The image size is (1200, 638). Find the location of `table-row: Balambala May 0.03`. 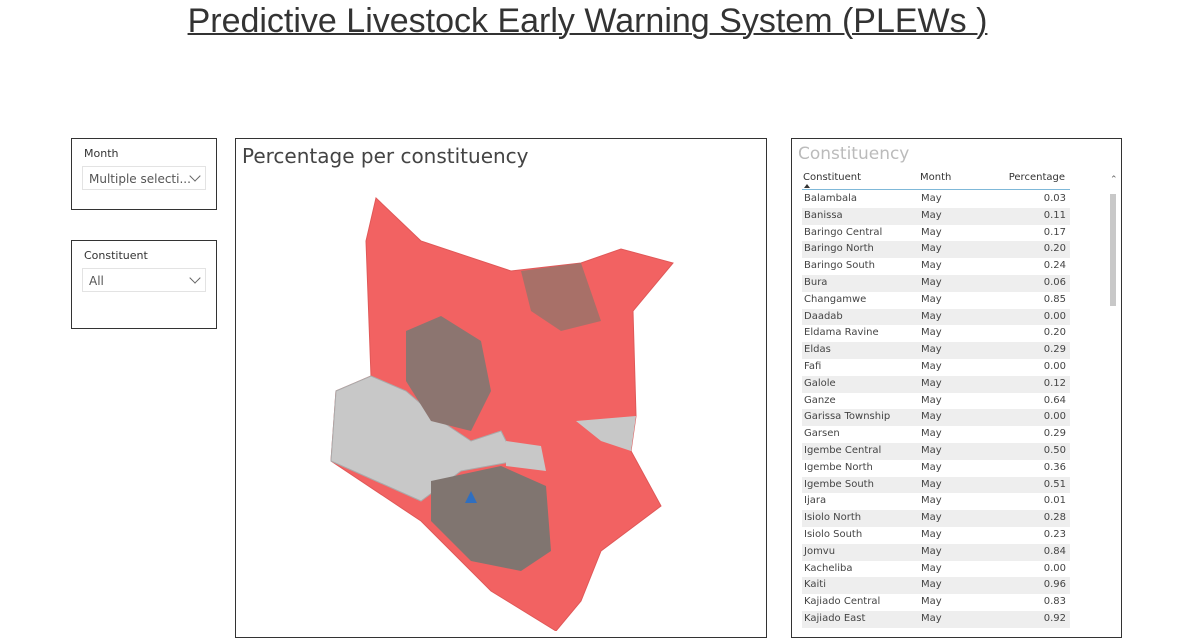

table-row: Balambala May 0.03 is located at coordinates (936, 199).